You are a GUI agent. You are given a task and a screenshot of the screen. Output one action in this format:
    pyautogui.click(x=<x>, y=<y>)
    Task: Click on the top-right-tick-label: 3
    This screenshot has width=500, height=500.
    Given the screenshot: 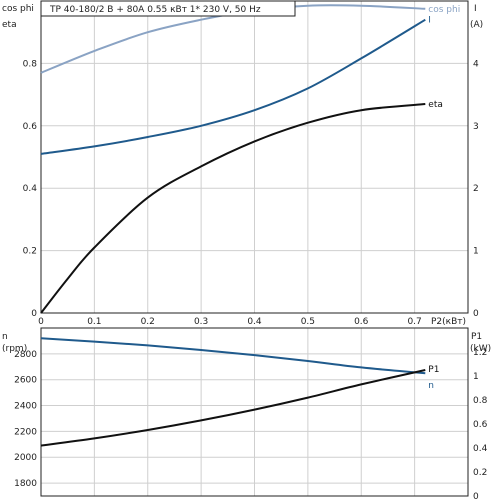 What is the action you would take?
    pyautogui.click(x=476, y=127)
    